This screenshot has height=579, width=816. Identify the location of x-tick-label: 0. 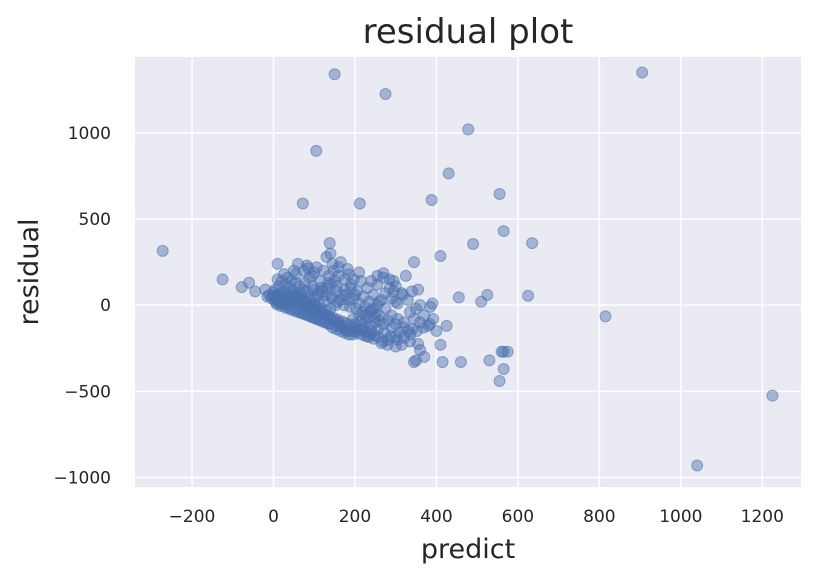
(273, 517).